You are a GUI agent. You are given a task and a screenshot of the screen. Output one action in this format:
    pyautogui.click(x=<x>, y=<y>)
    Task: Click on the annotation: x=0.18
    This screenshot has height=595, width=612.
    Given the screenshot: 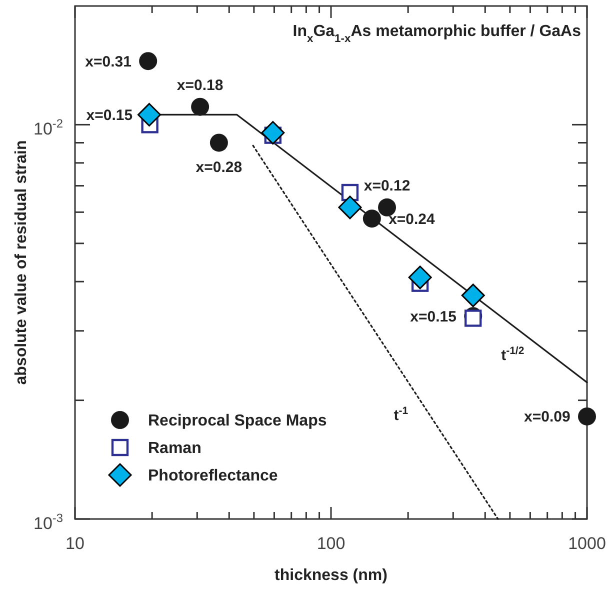 What is the action you would take?
    pyautogui.click(x=200, y=85)
    